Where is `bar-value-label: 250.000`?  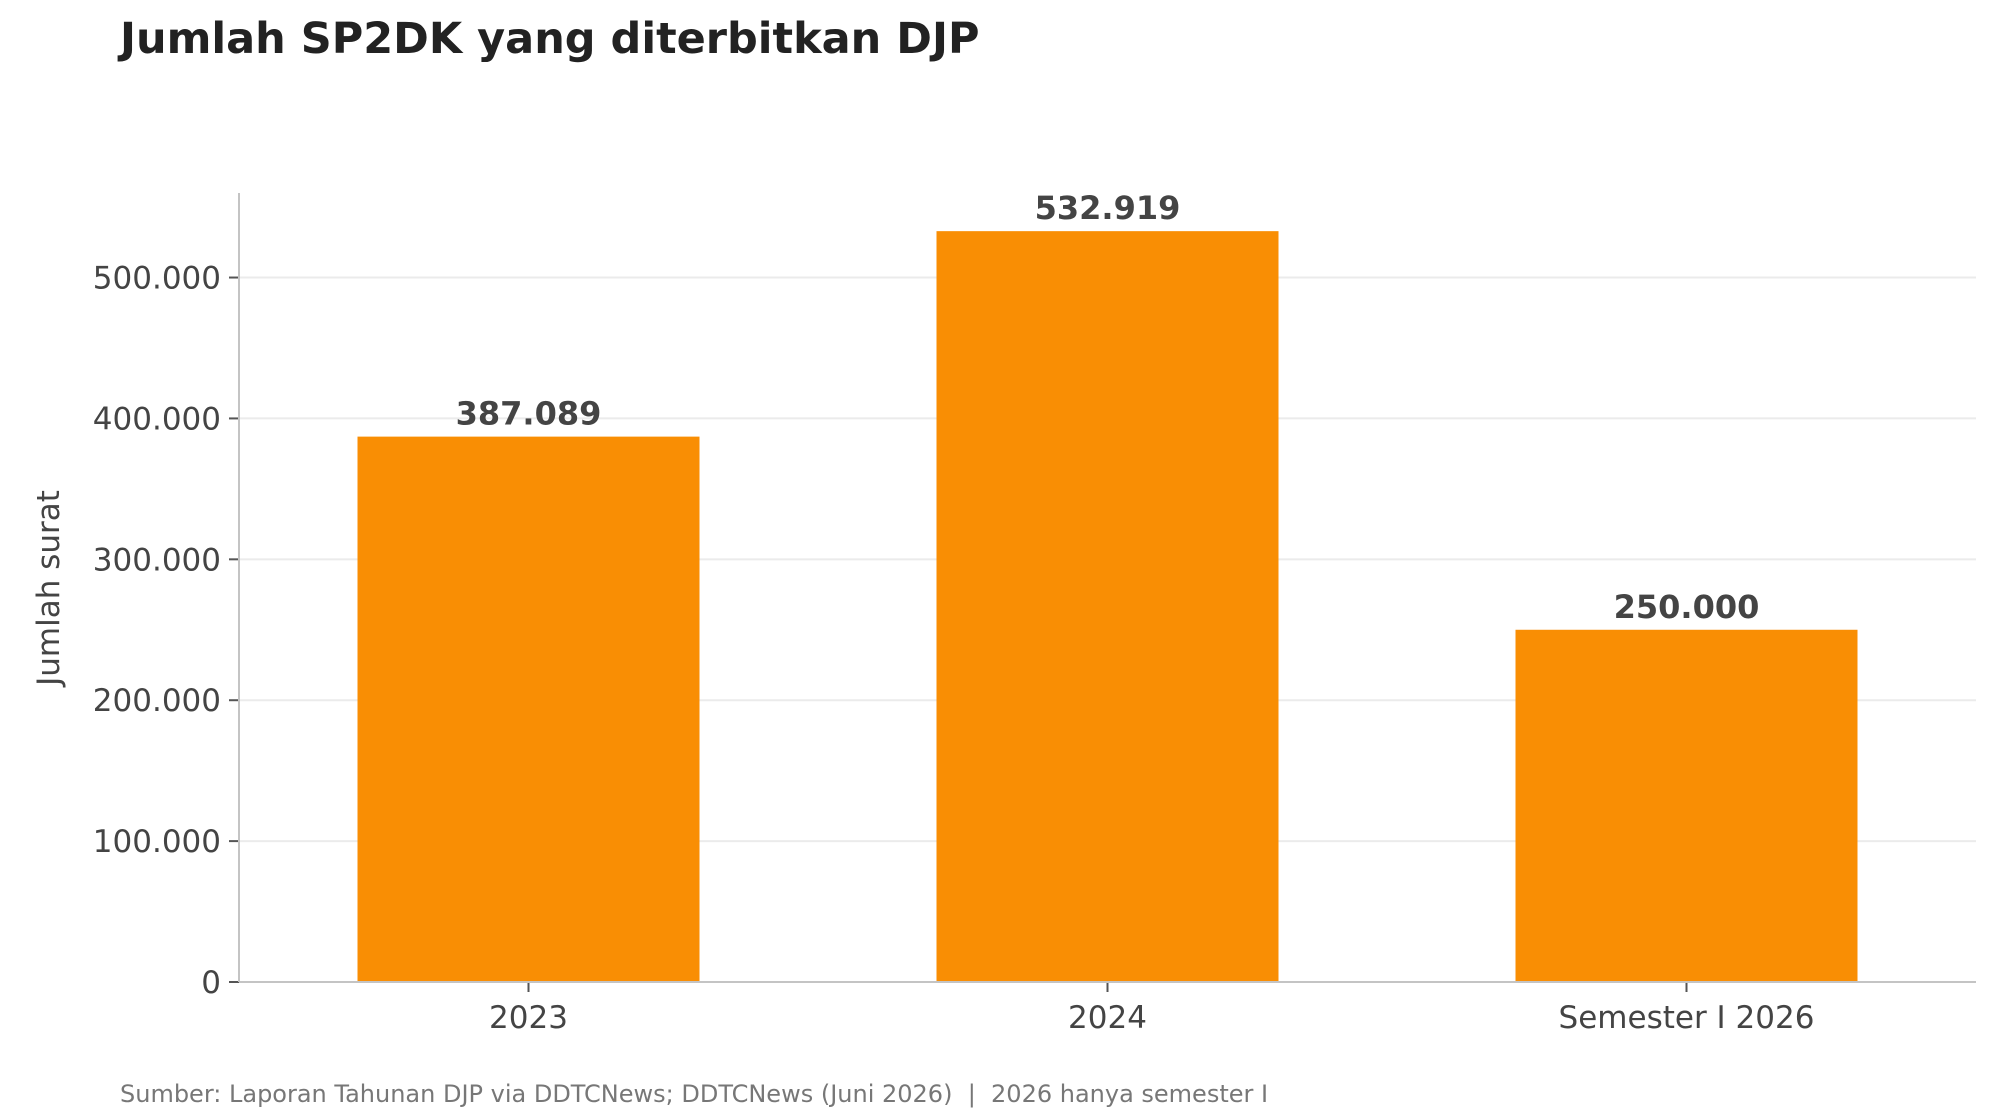 bar-value-label: 250.000 is located at coordinates (1687, 607).